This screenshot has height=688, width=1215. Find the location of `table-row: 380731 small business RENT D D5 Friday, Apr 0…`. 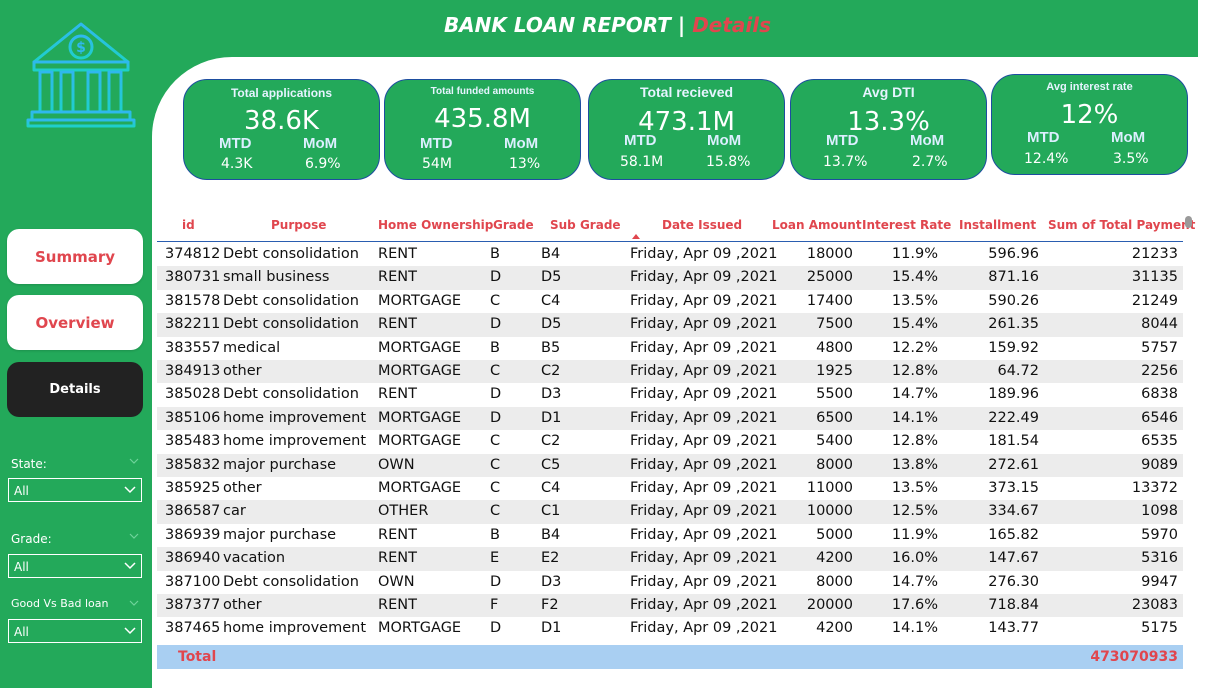

table-row: 380731 small business RENT D D5 Friday, Apr 0… is located at coordinates (670, 278).